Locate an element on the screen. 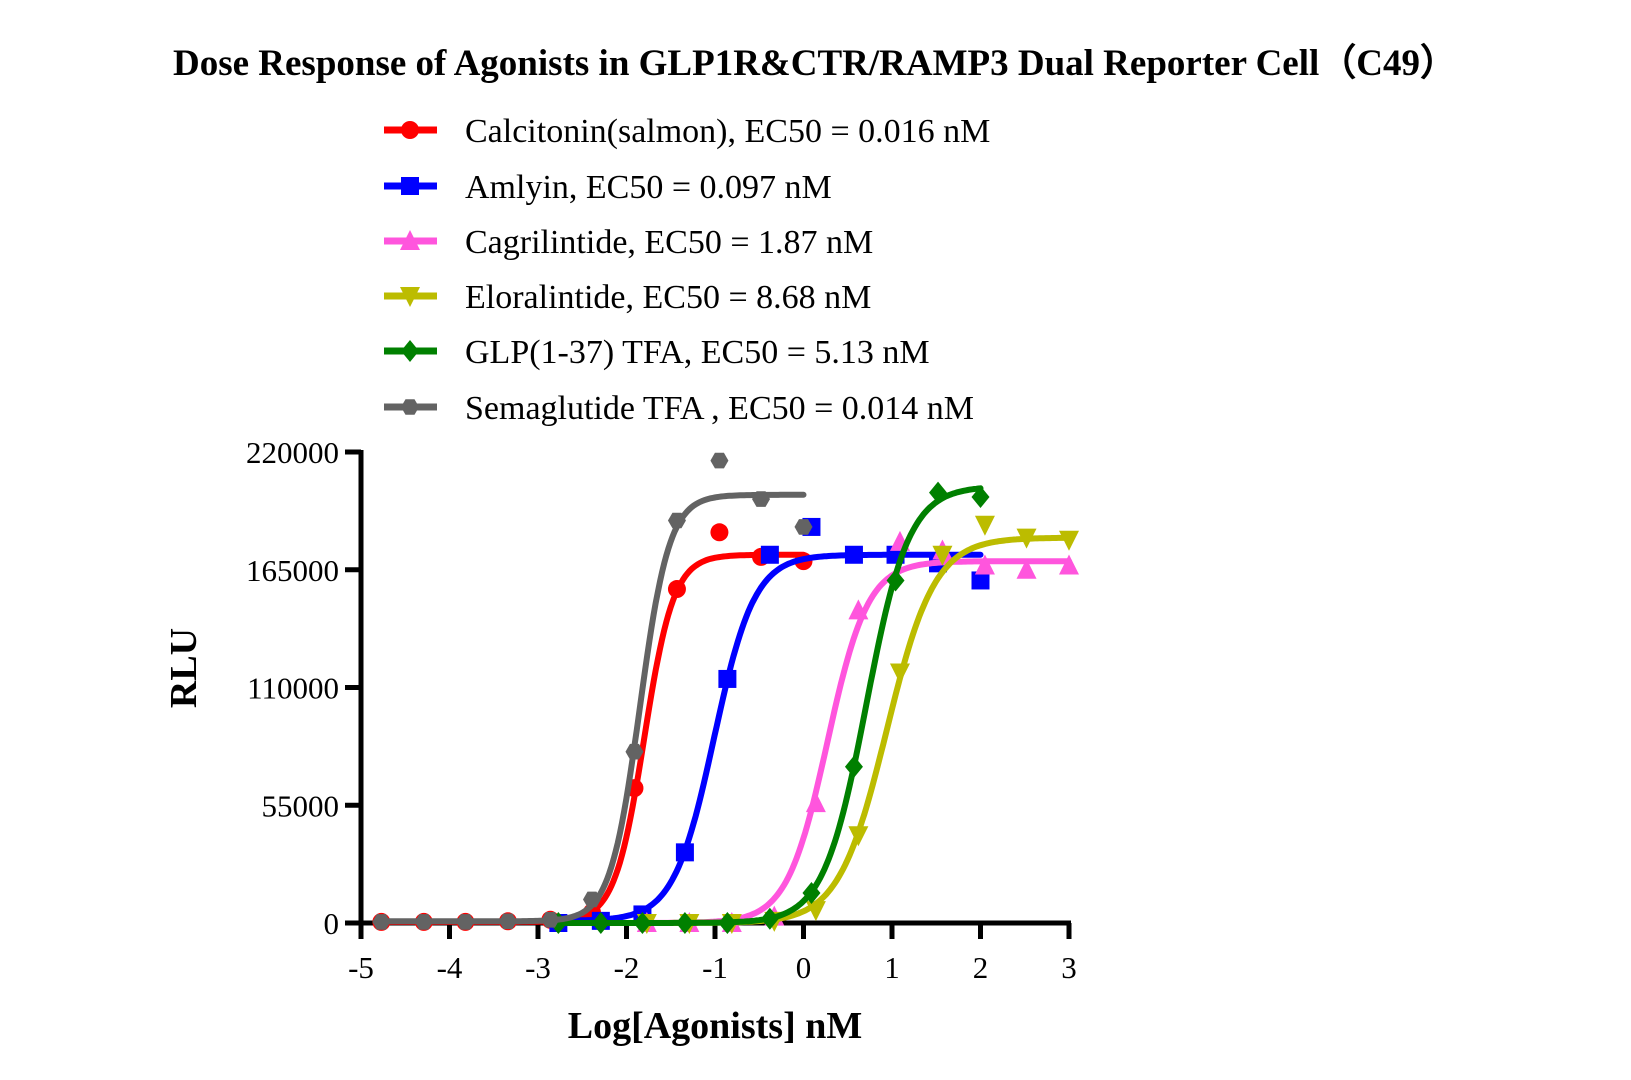 This screenshot has width=1631, height=1080. x-tick-label: 3 is located at coordinates (1069, 967).